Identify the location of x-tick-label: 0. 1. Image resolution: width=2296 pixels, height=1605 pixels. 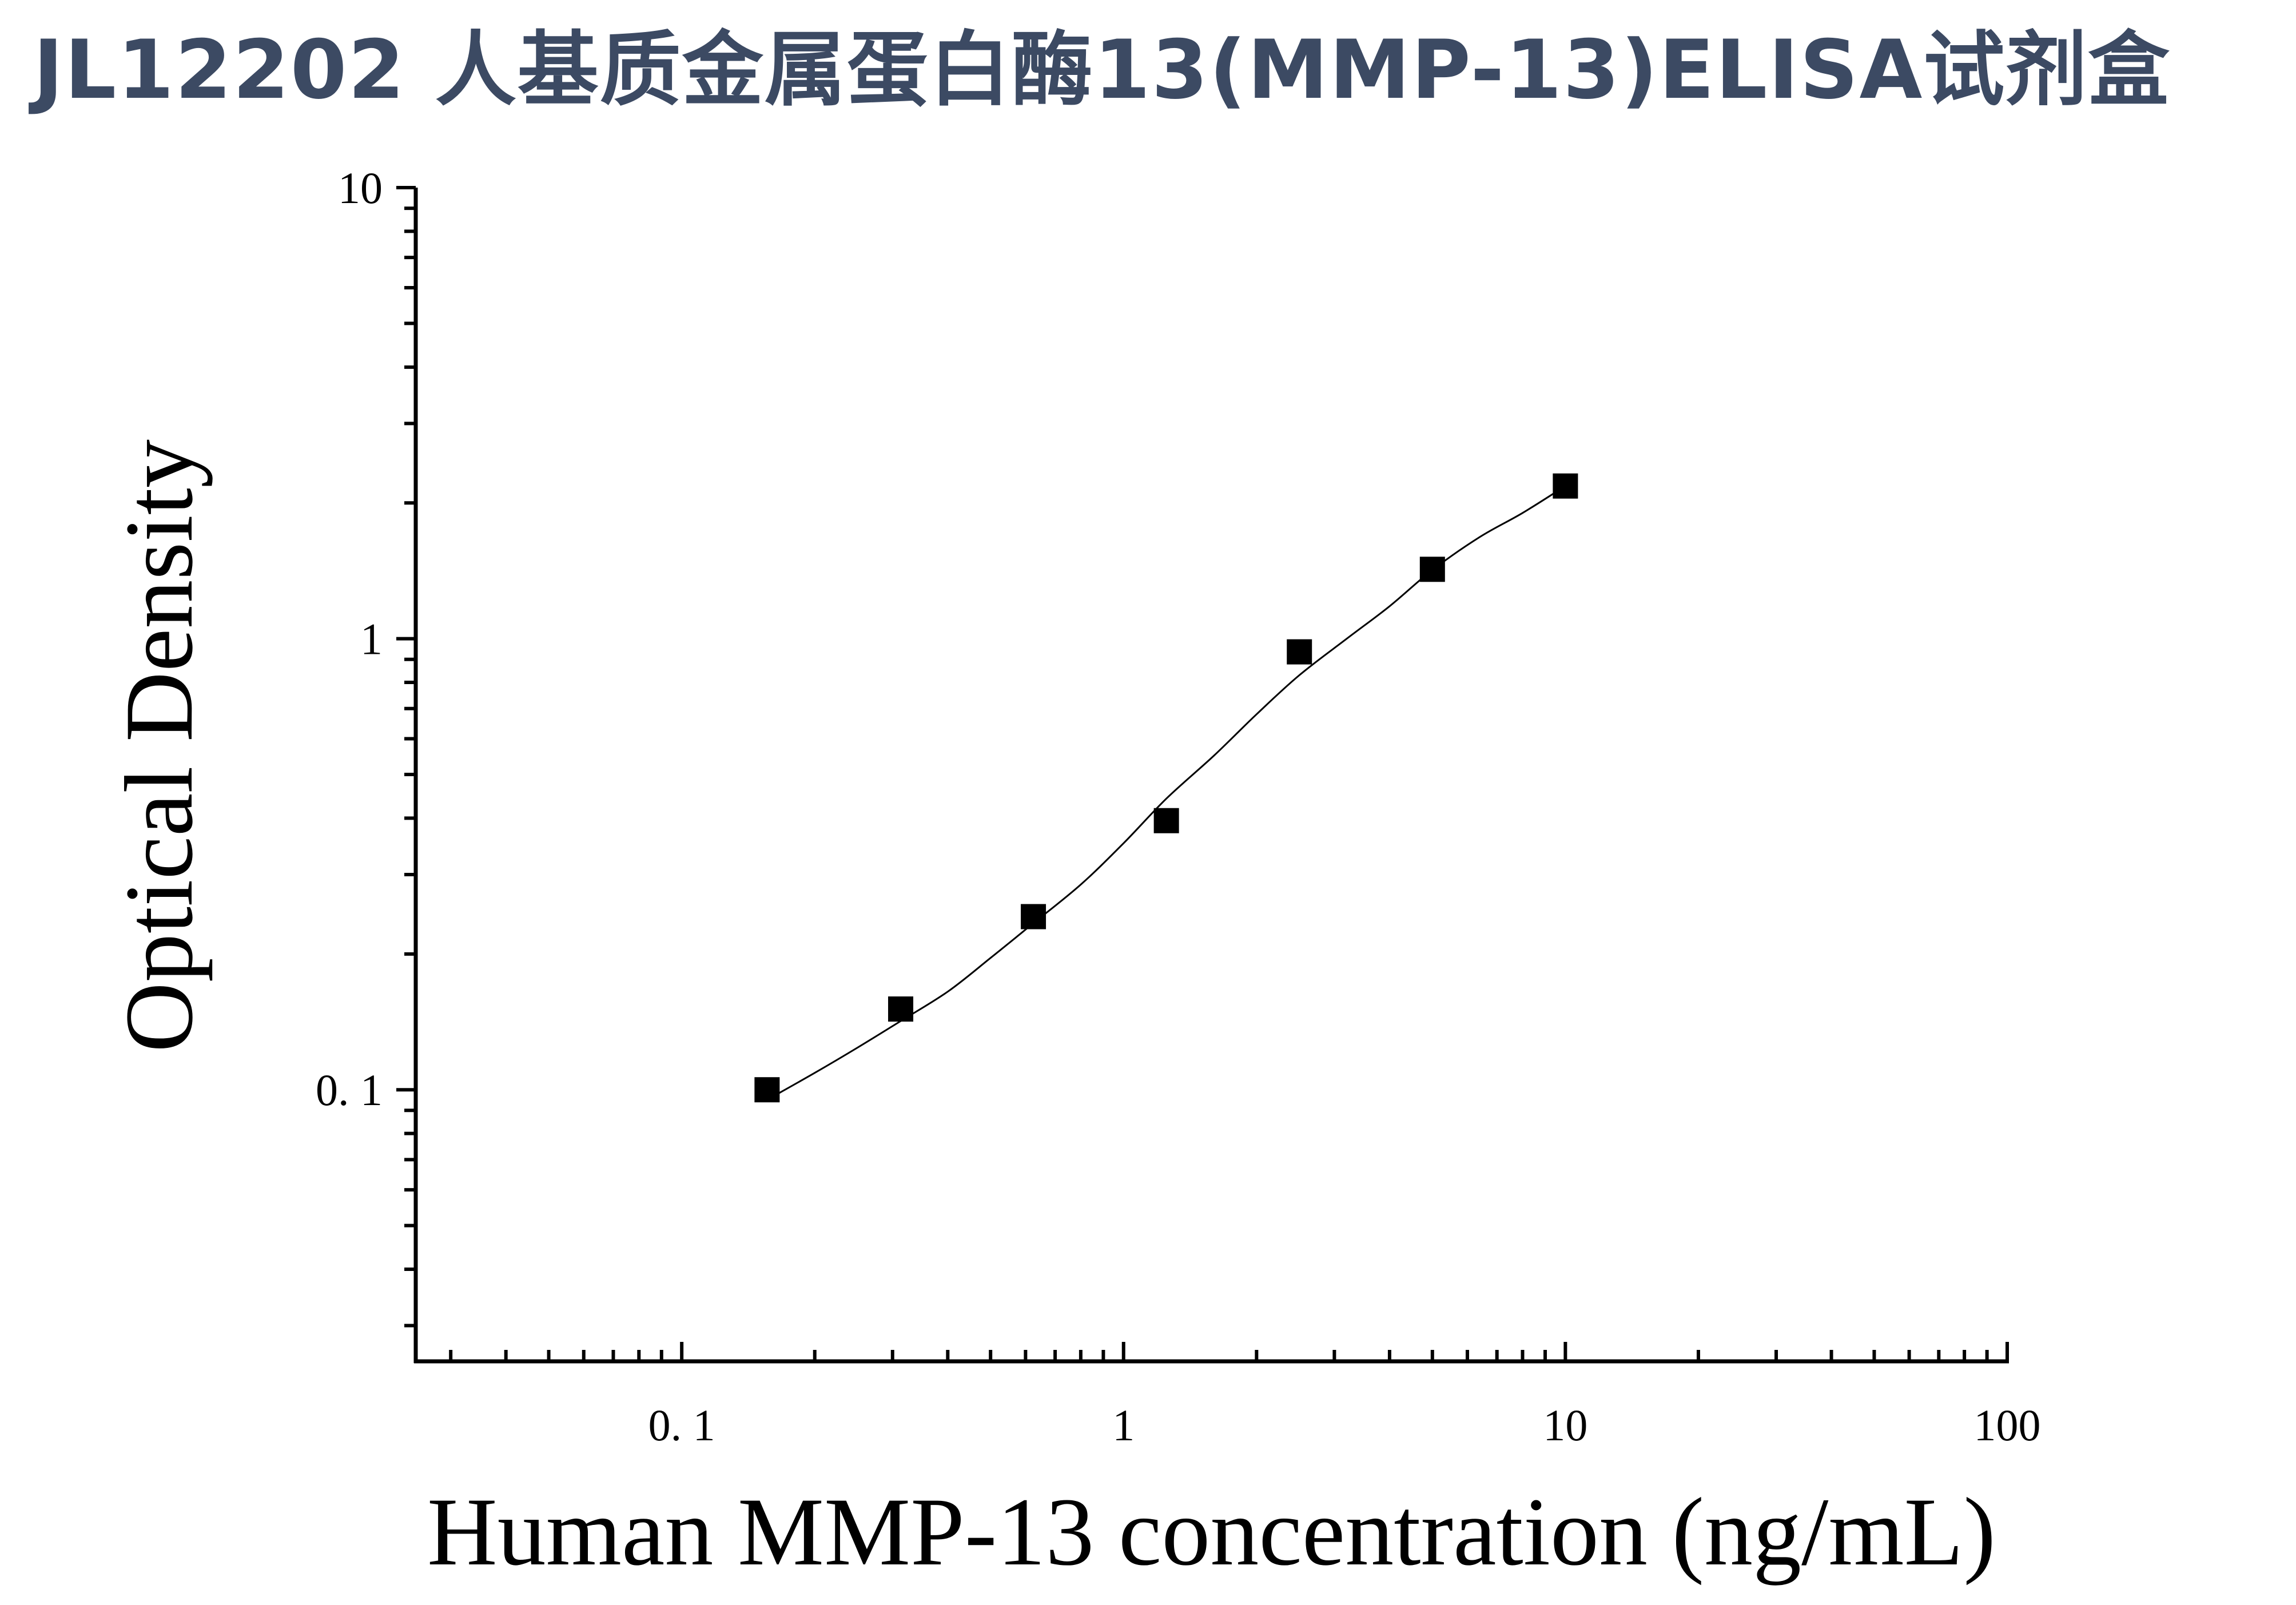
(681, 1425).